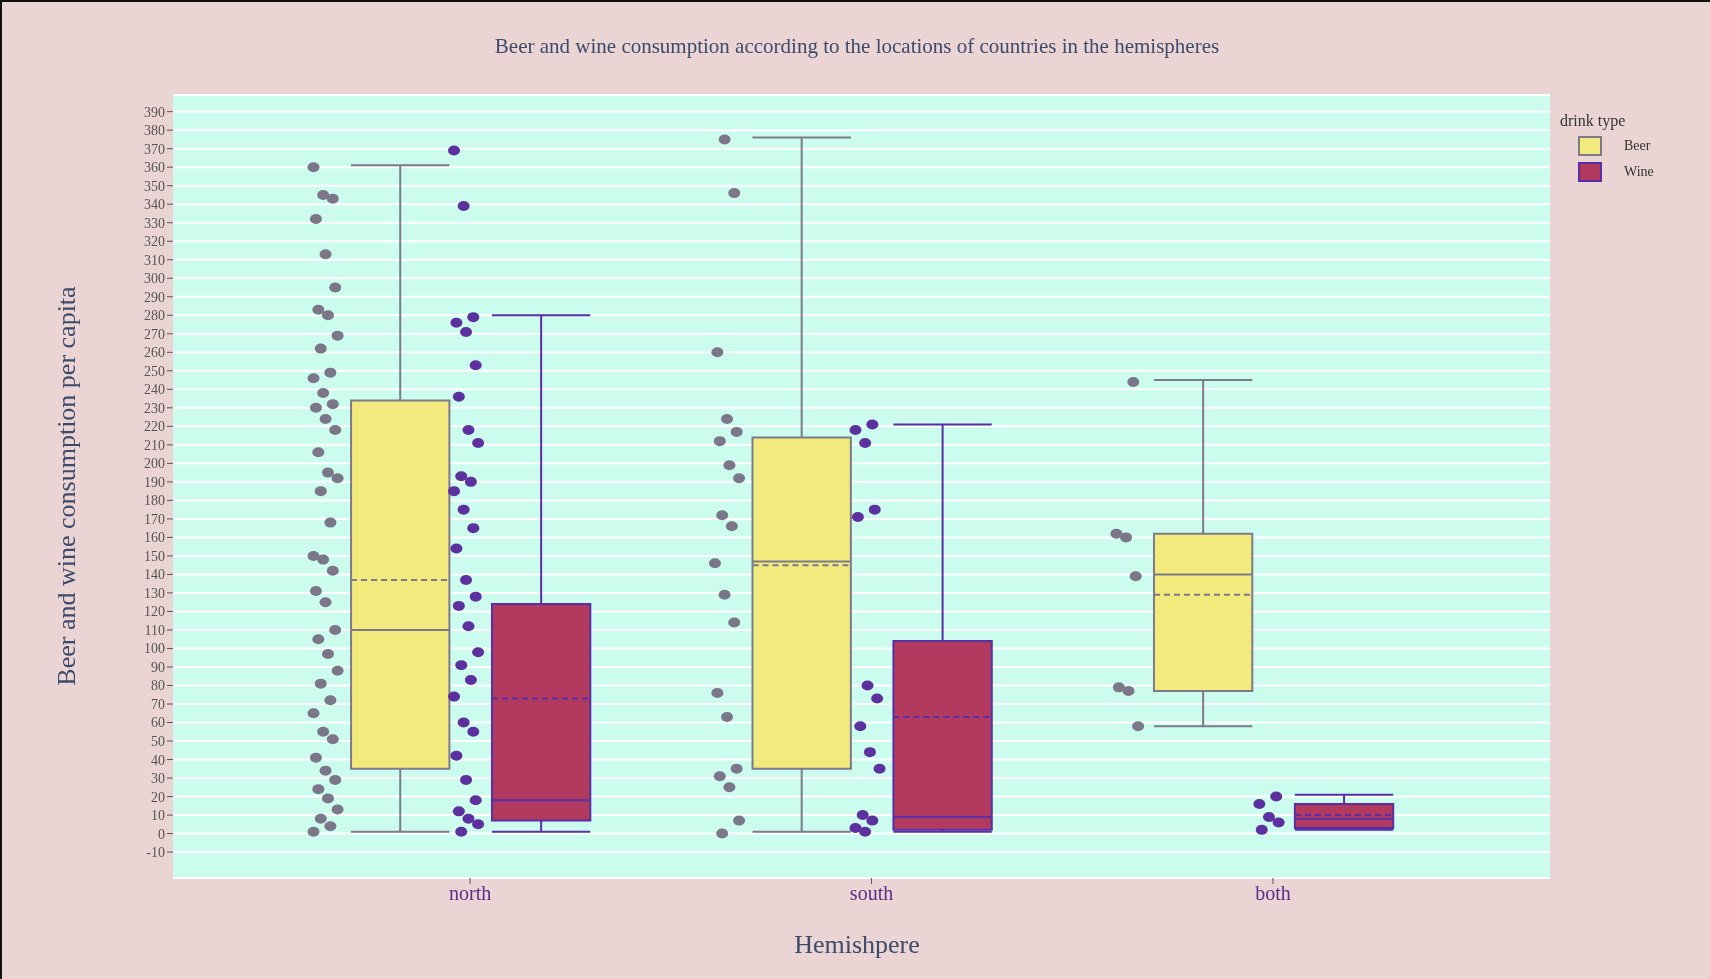 Image resolution: width=1710 pixels, height=979 pixels. What do you see at coordinates (158, 686) in the screenshot?
I see `y-tick-label: 80` at bounding box center [158, 686].